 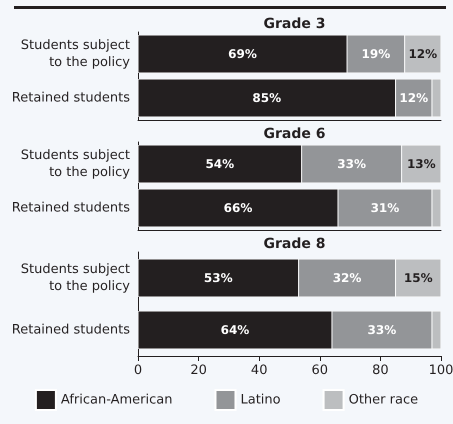 I want to click on x-tick-label: 60, so click(x=320, y=370).